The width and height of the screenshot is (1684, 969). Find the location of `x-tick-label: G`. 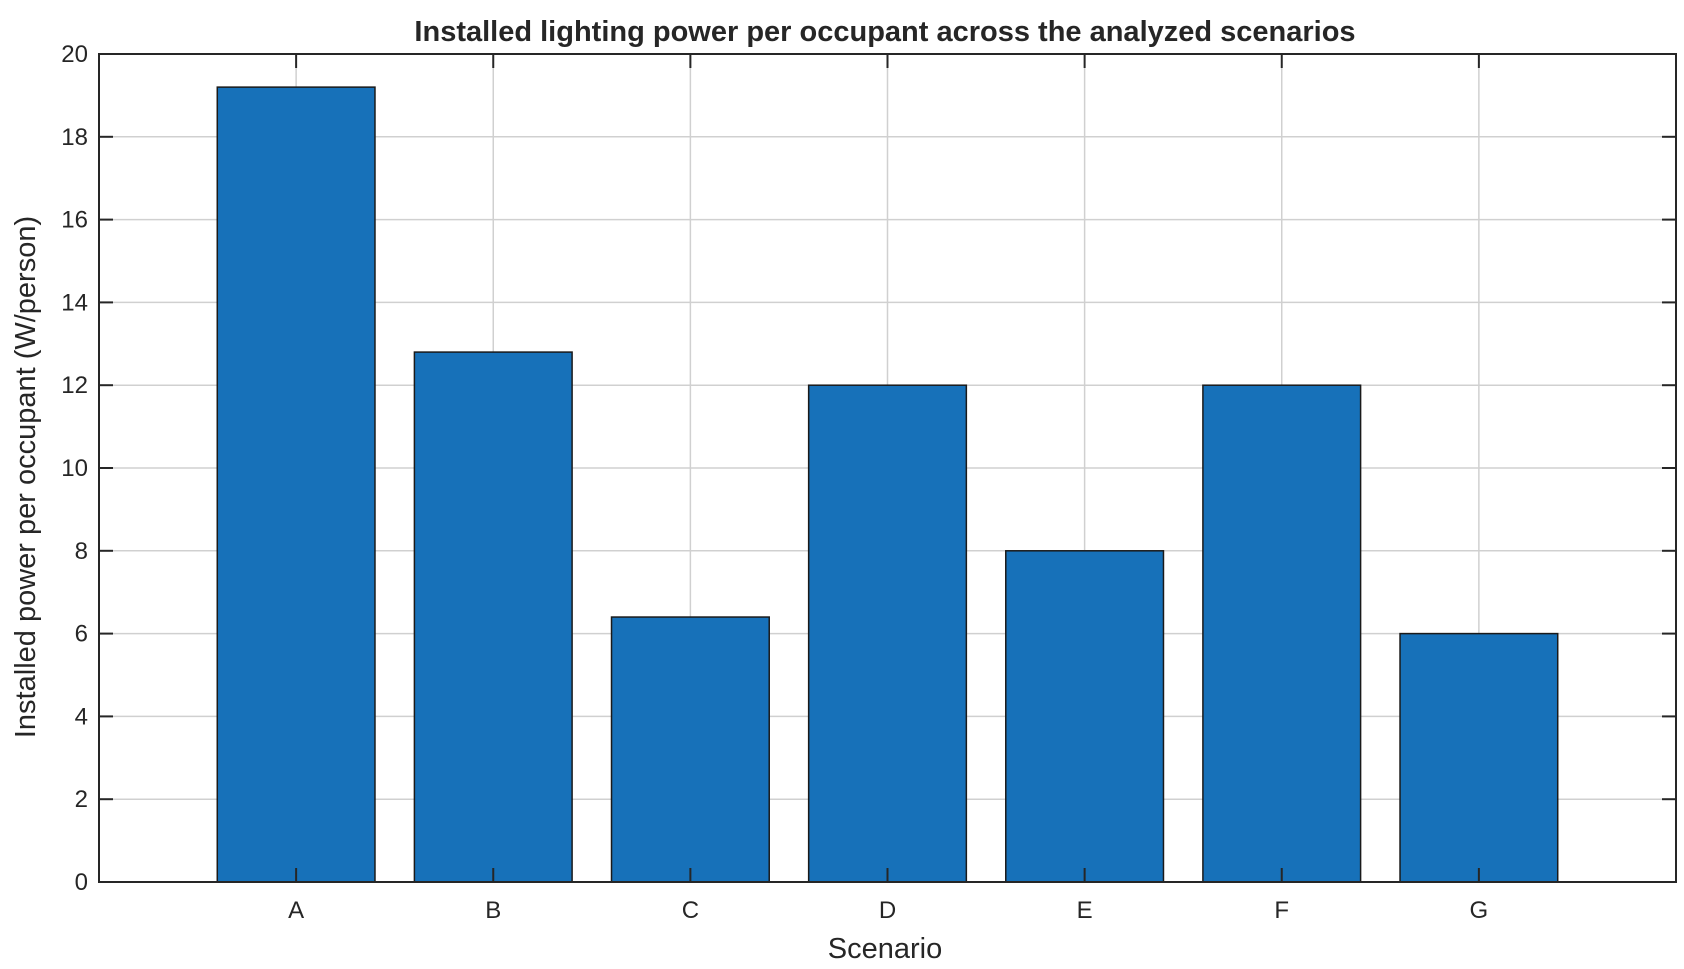

x-tick-label: G is located at coordinates (1479, 910).